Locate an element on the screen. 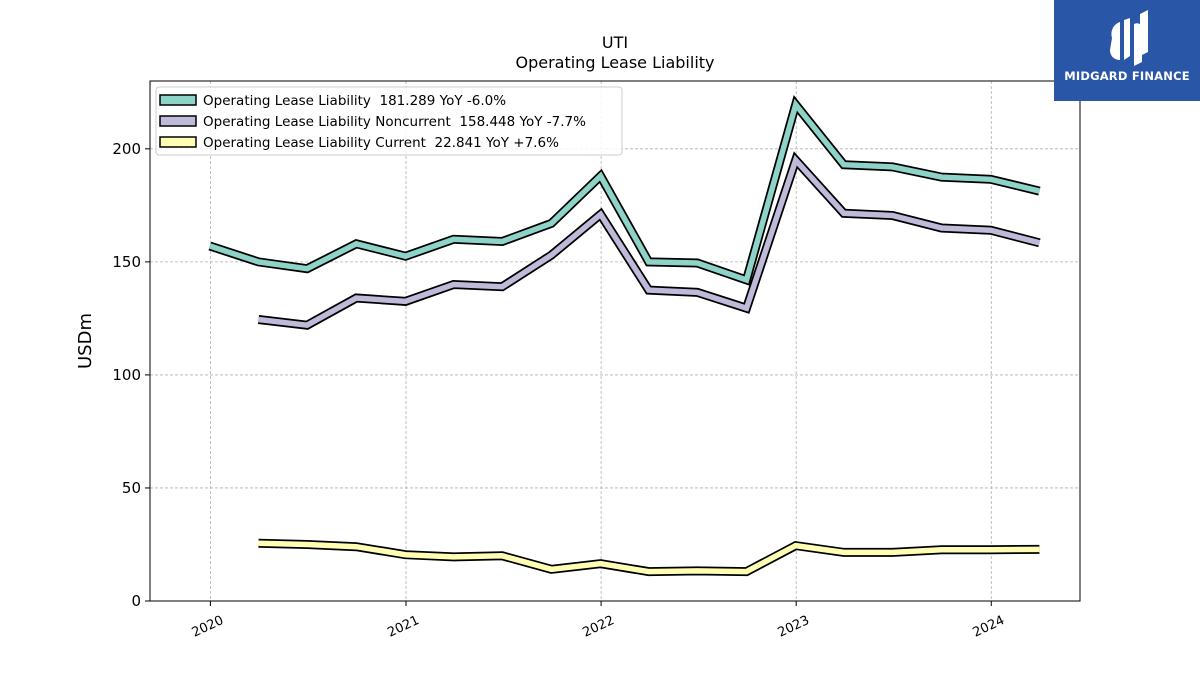  y-tick-label: 50 is located at coordinates (131, 488).